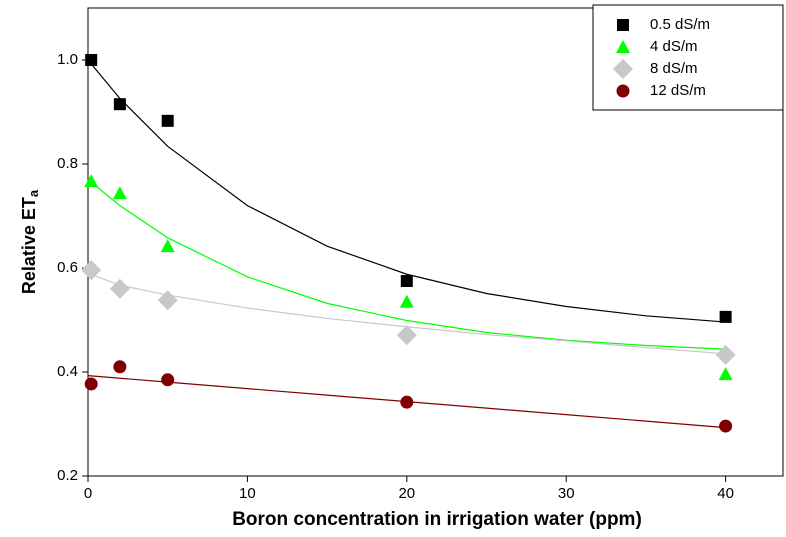  What do you see at coordinates (67, 475) in the screenshot?
I see `y-tick-label: 0.2` at bounding box center [67, 475].